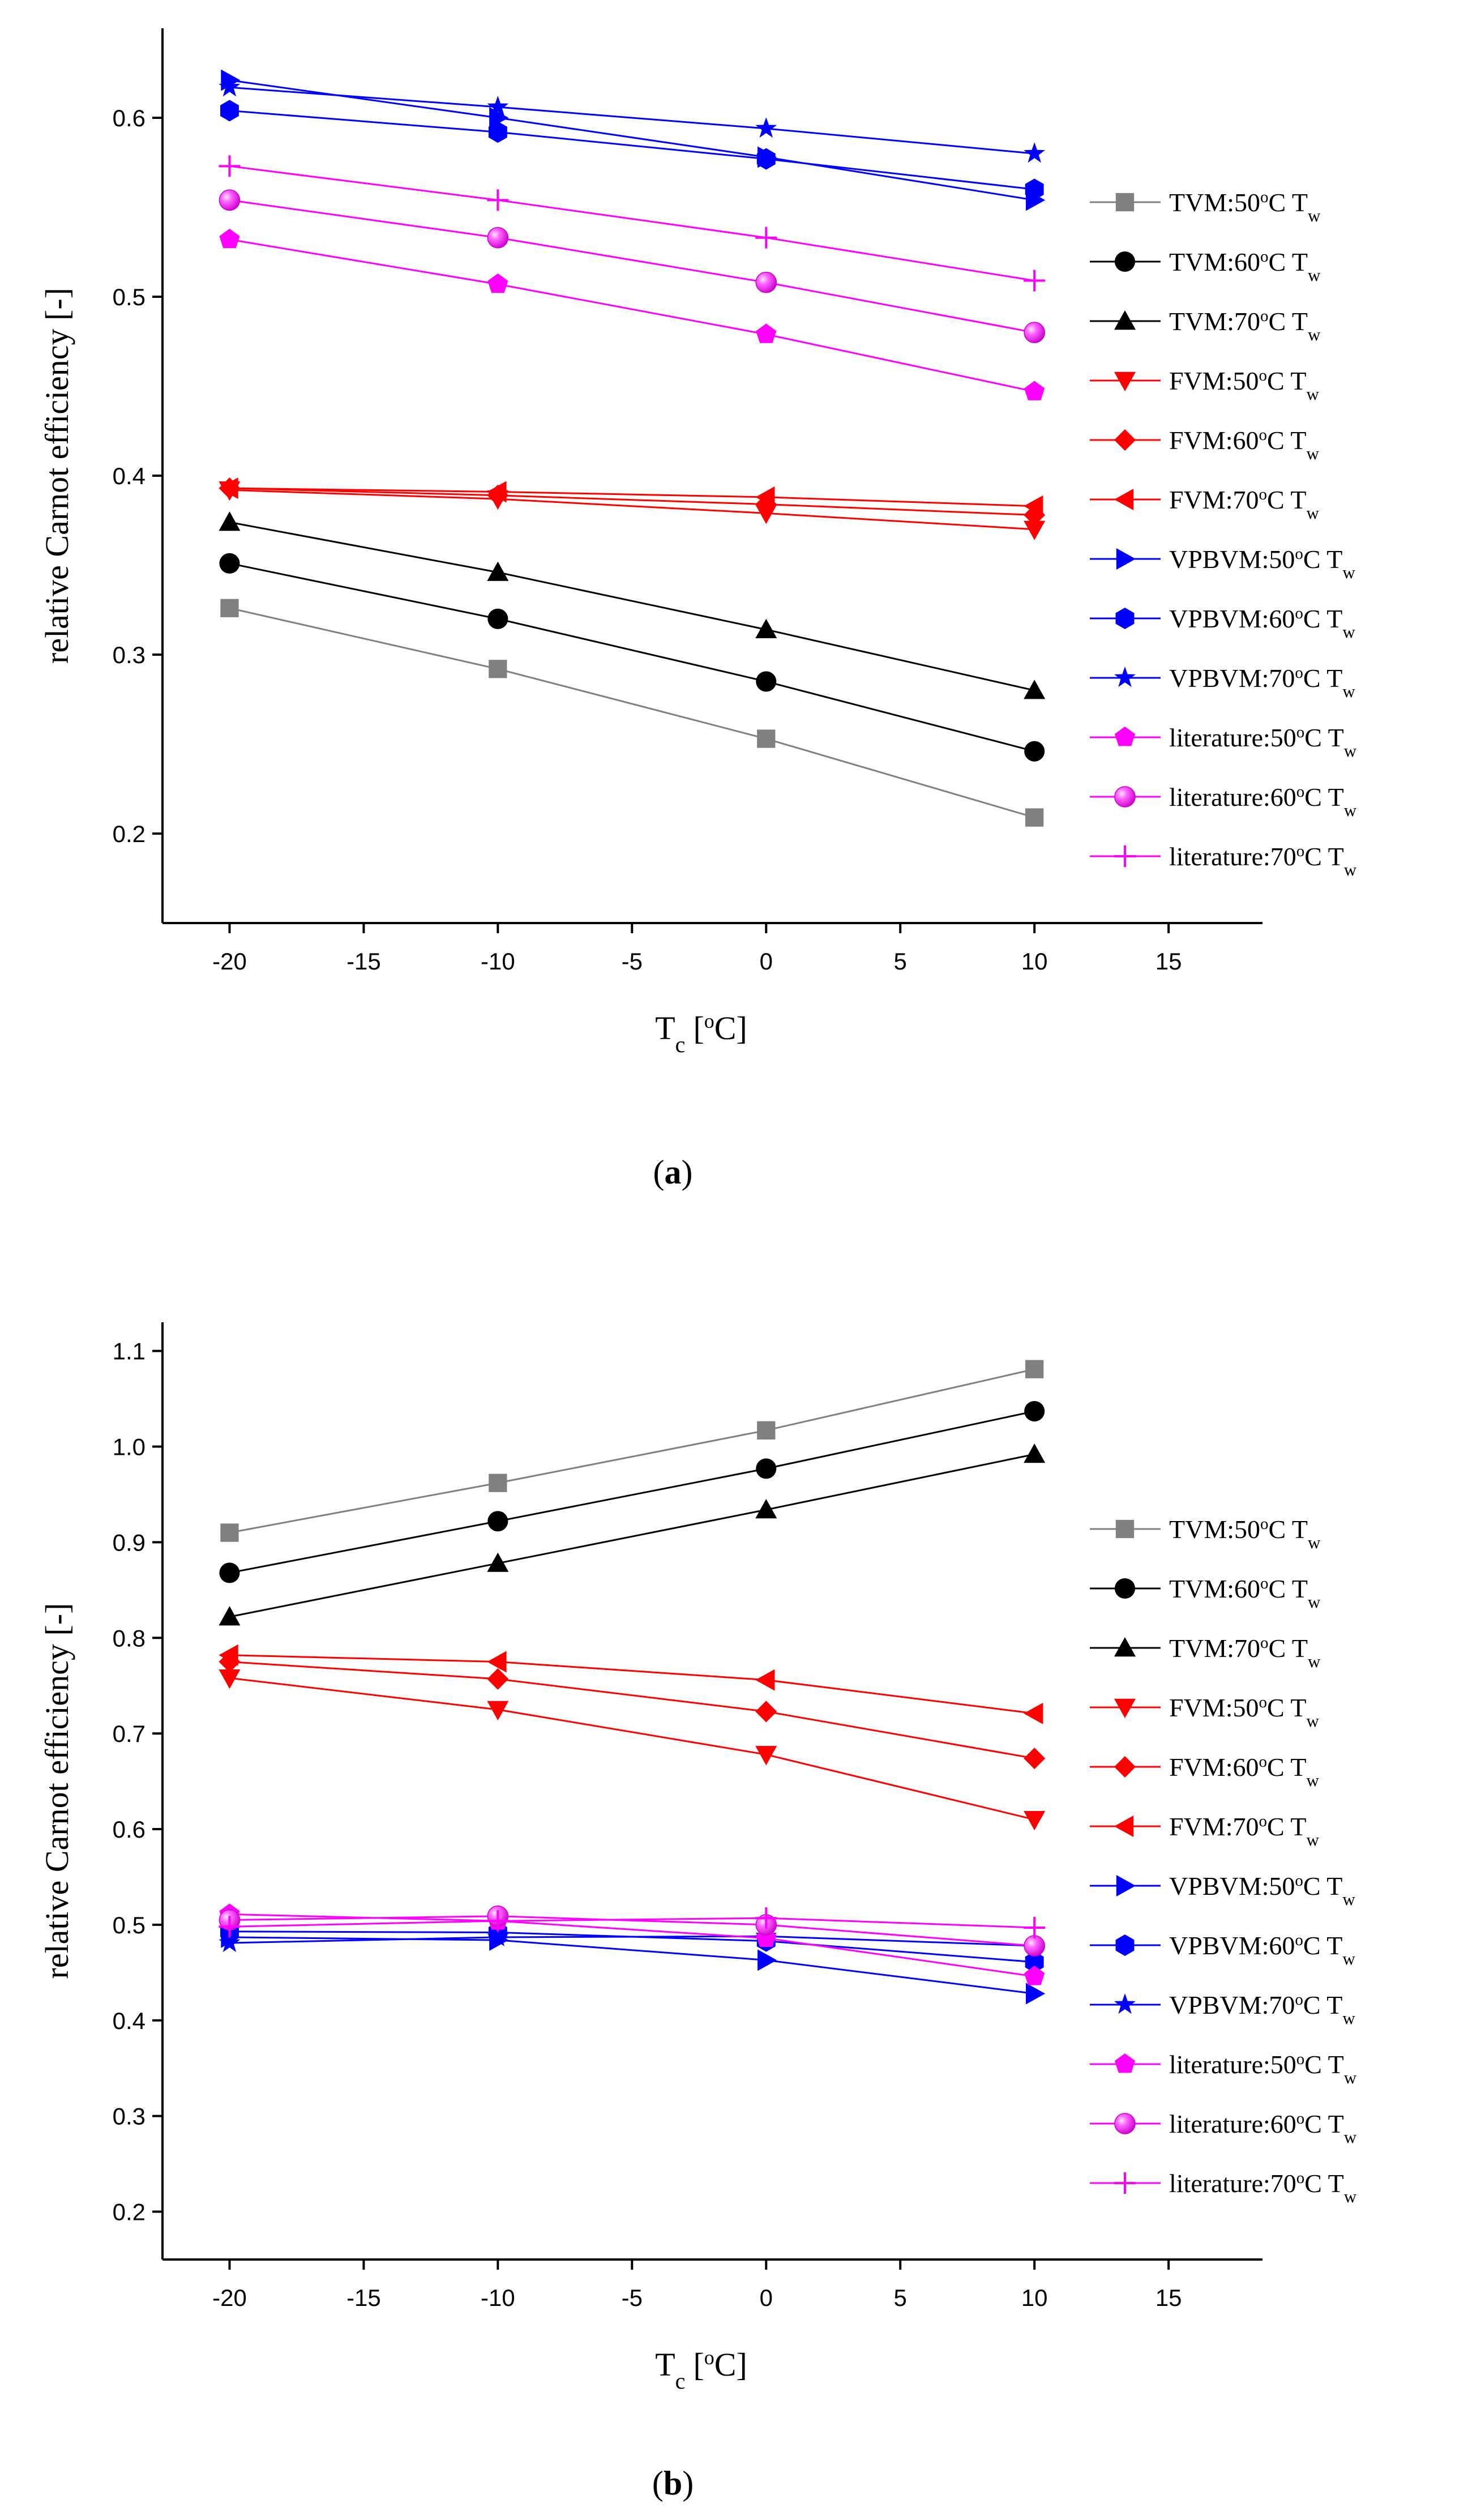 Image resolution: width=1468 pixels, height=2520 pixels. Describe the element at coordinates (364, 2297) in the screenshot. I see `x-tick-label: -15` at that location.